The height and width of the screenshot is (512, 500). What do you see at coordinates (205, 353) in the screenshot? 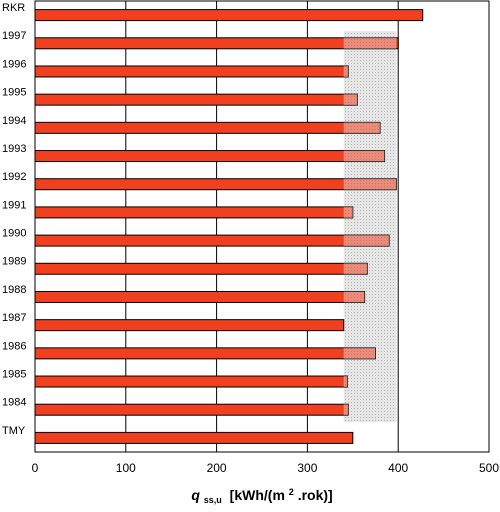
I see `bar-1986` at bounding box center [205, 353].